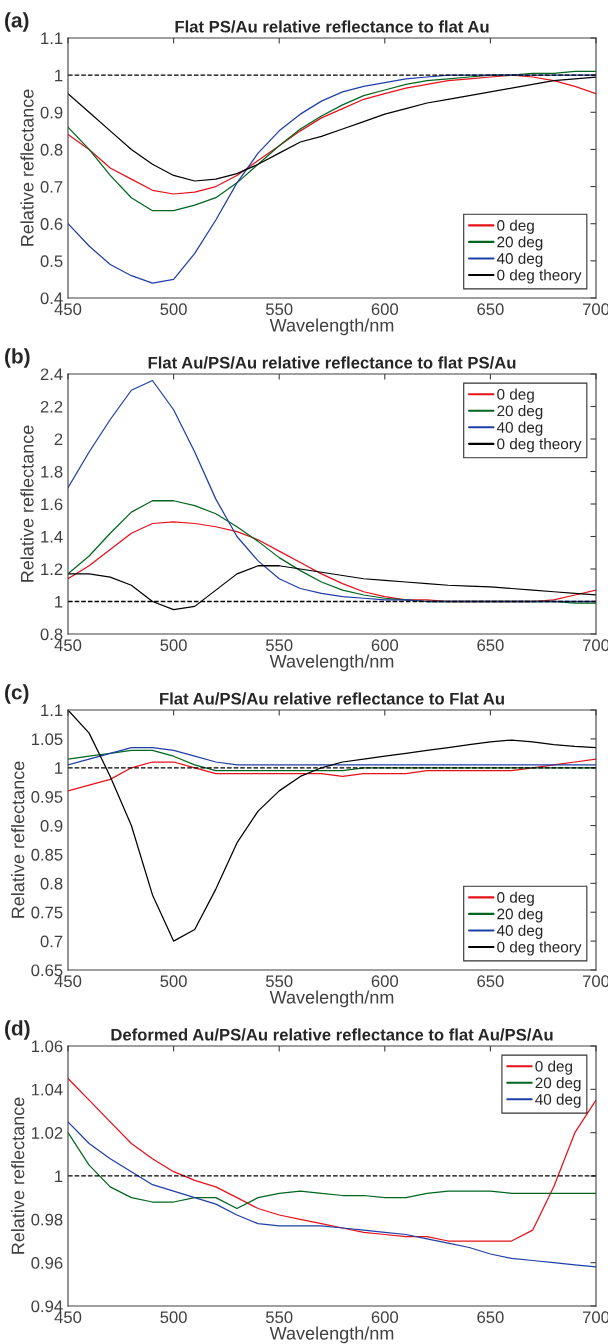 The height and width of the screenshot is (1344, 608). I want to click on text: (a), so click(17, 22).